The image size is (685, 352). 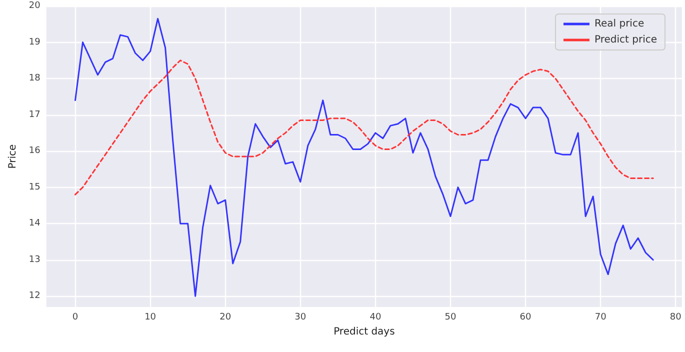 What do you see at coordinates (75, 317) in the screenshot?
I see `x-tick-label: 0` at bounding box center [75, 317].